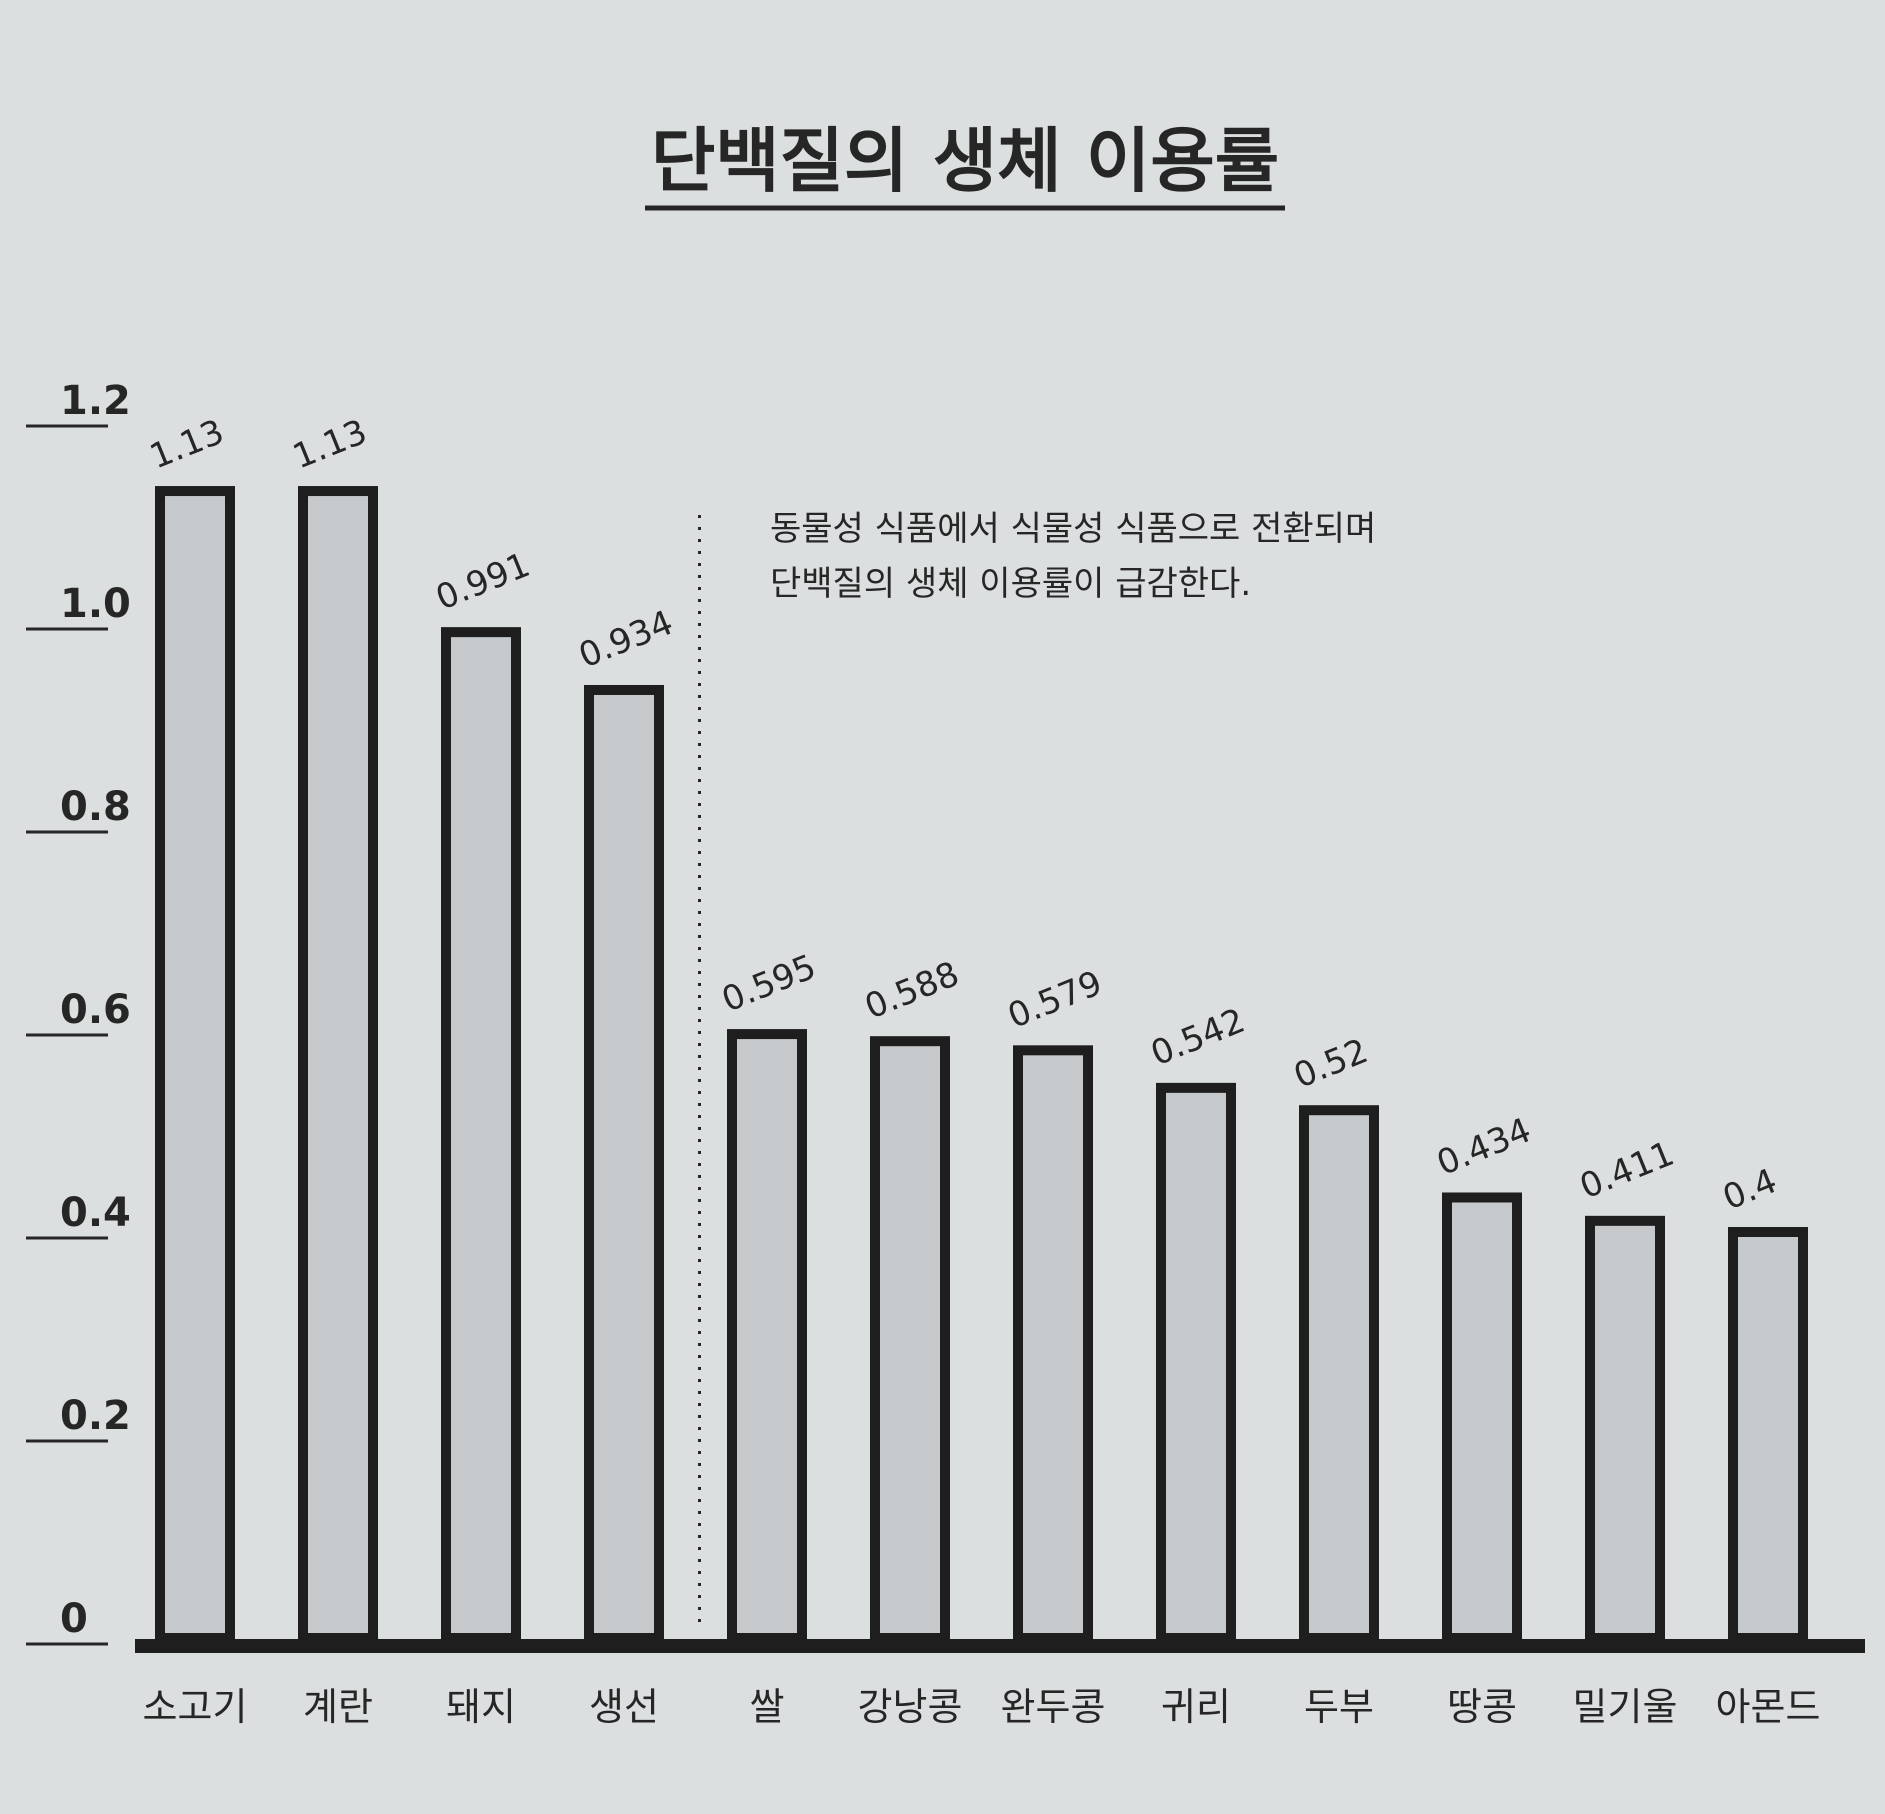  What do you see at coordinates (1330, 1063) in the screenshot?
I see `bar-value-label: 0.52` at bounding box center [1330, 1063].